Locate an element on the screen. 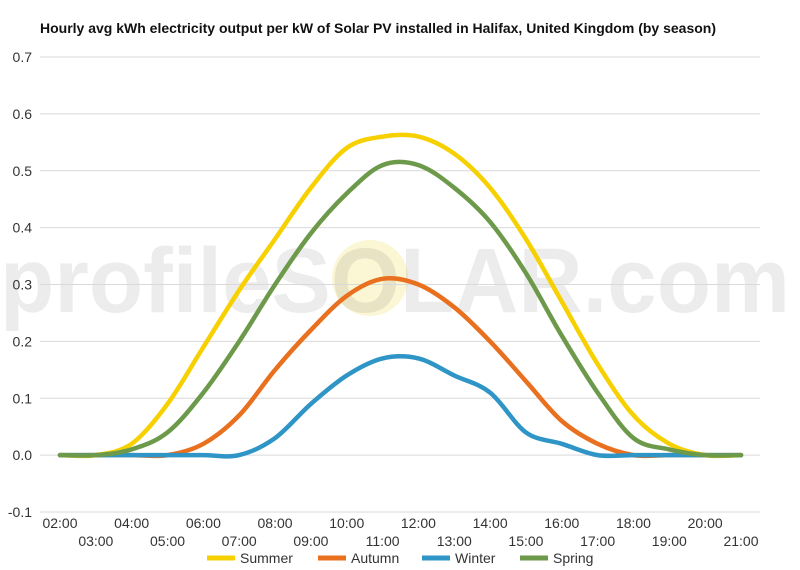 The image size is (800, 570). y-tick-label: 0.7 is located at coordinates (23, 57).